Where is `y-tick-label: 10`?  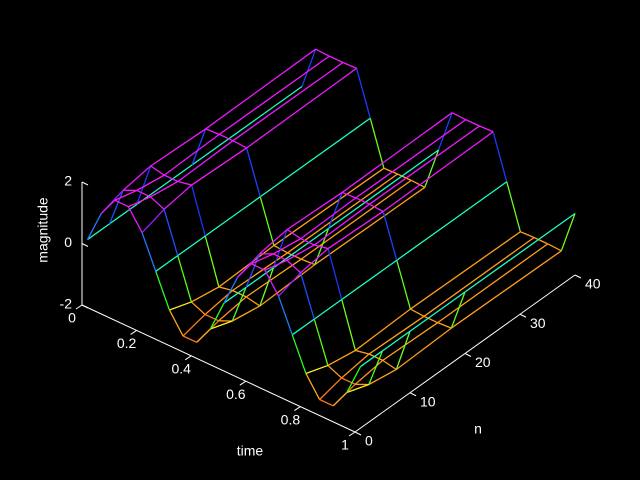 y-tick-label: 10 is located at coordinates (428, 401).